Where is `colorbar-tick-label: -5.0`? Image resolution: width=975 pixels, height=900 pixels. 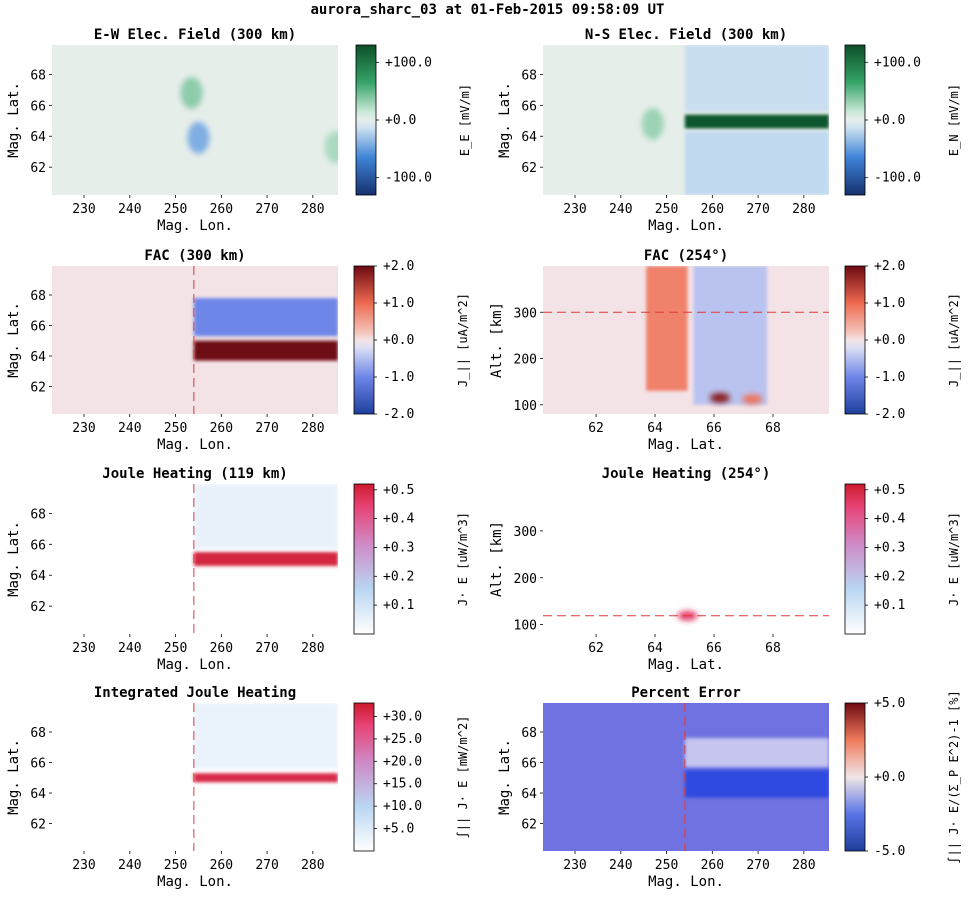
colorbar-tick-label: -5.0 is located at coordinates (889, 851).